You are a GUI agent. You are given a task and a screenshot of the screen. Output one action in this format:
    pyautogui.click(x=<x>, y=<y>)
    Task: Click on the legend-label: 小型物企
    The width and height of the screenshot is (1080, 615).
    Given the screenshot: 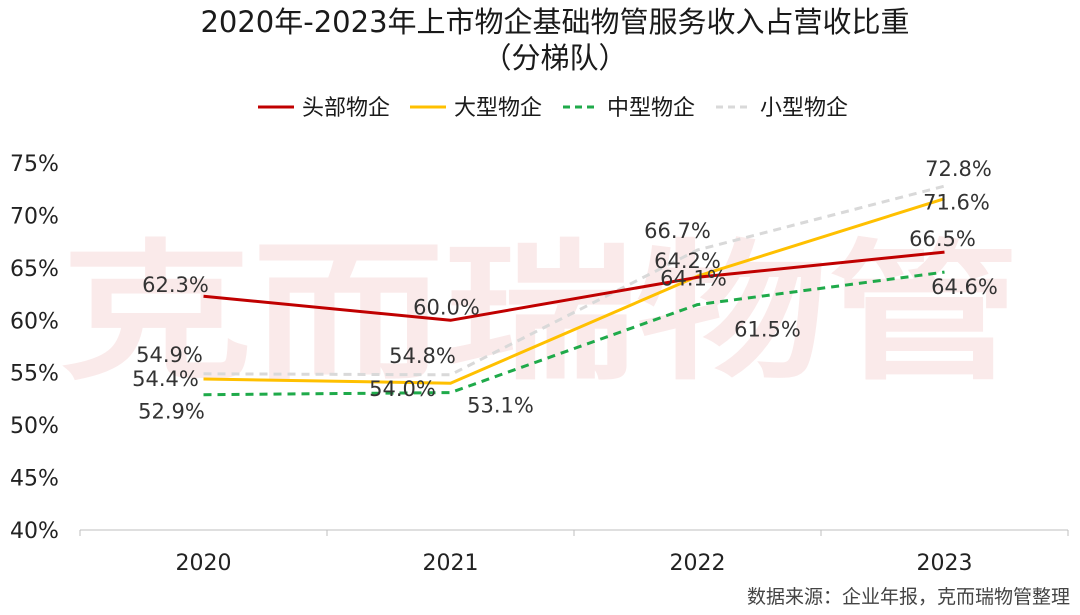 What is the action you would take?
    pyautogui.click(x=804, y=108)
    